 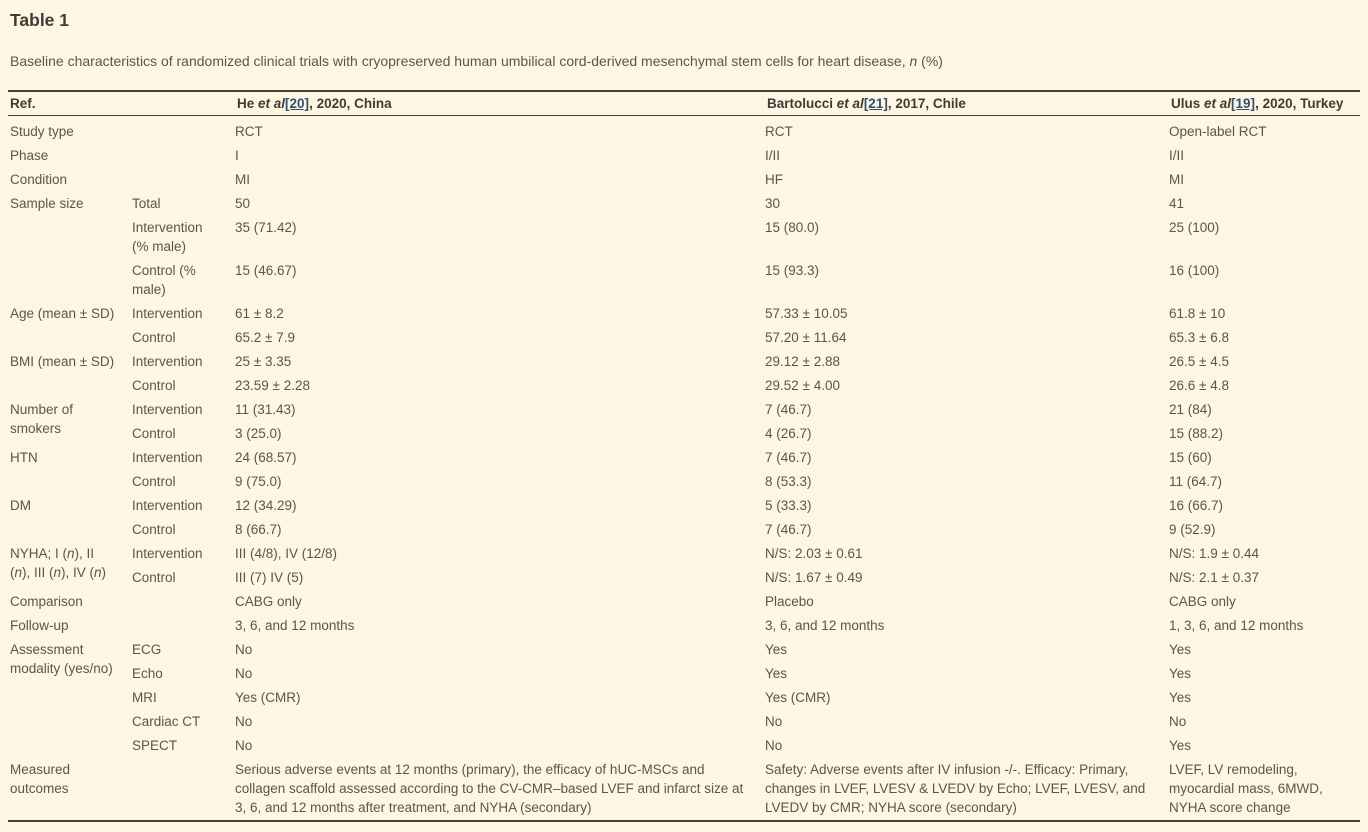 What do you see at coordinates (684, 530) in the screenshot?
I see `table-row: Control 8 (66.7) 7 (46.7) 9 (52.9)` at bounding box center [684, 530].